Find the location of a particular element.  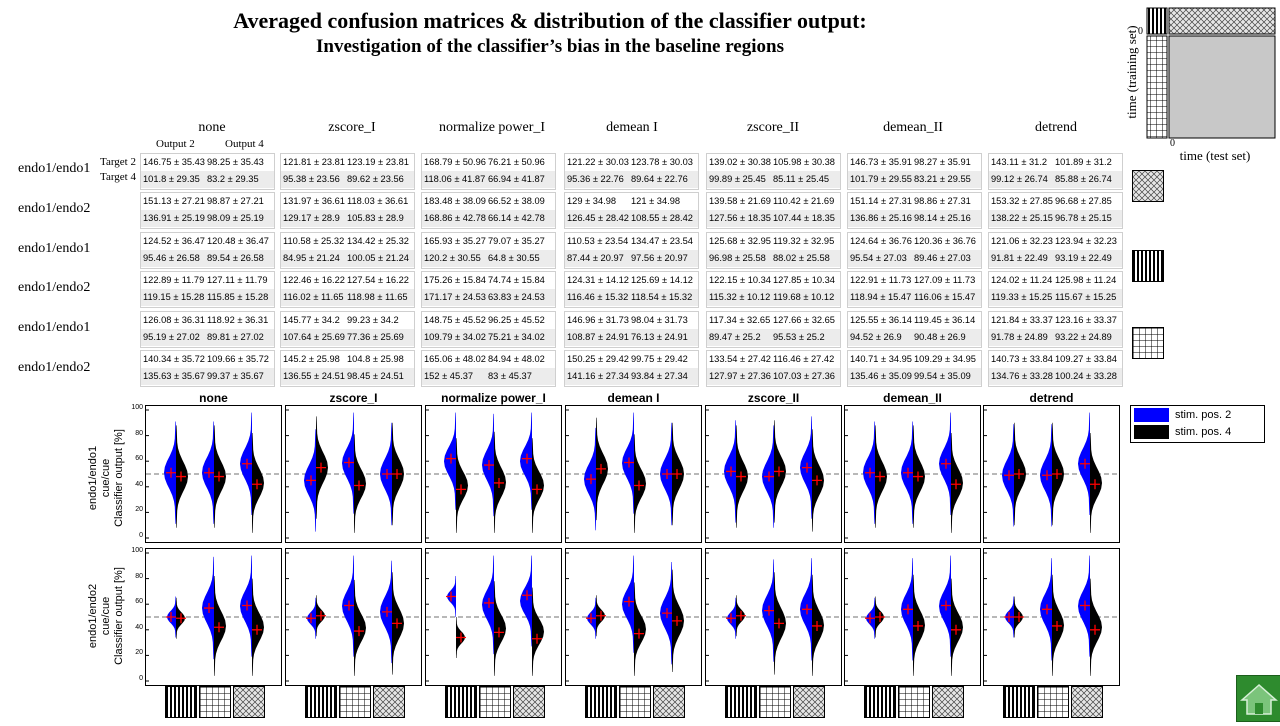

time-generalization-svg is located at coordinates (1211, 73).